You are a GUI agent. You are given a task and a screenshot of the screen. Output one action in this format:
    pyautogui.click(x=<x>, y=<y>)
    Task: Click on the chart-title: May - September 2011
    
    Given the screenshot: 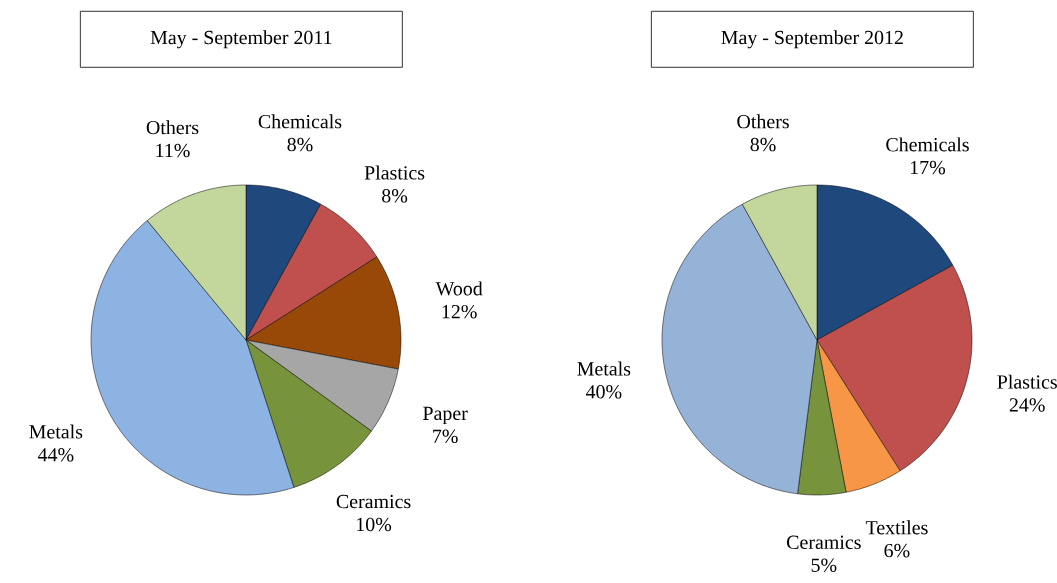 What is the action you would take?
    pyautogui.click(x=241, y=39)
    